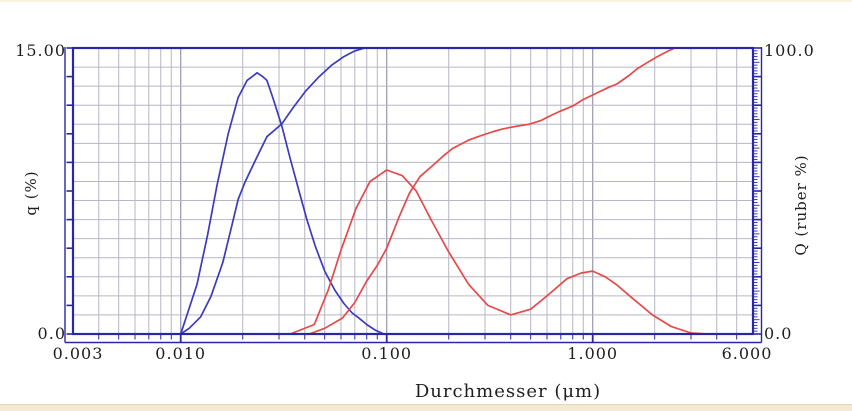 Image resolution: width=852 pixels, height=411 pixels. Describe the element at coordinates (78, 353) in the screenshot. I see `x-tick-label: 0.003` at that location.